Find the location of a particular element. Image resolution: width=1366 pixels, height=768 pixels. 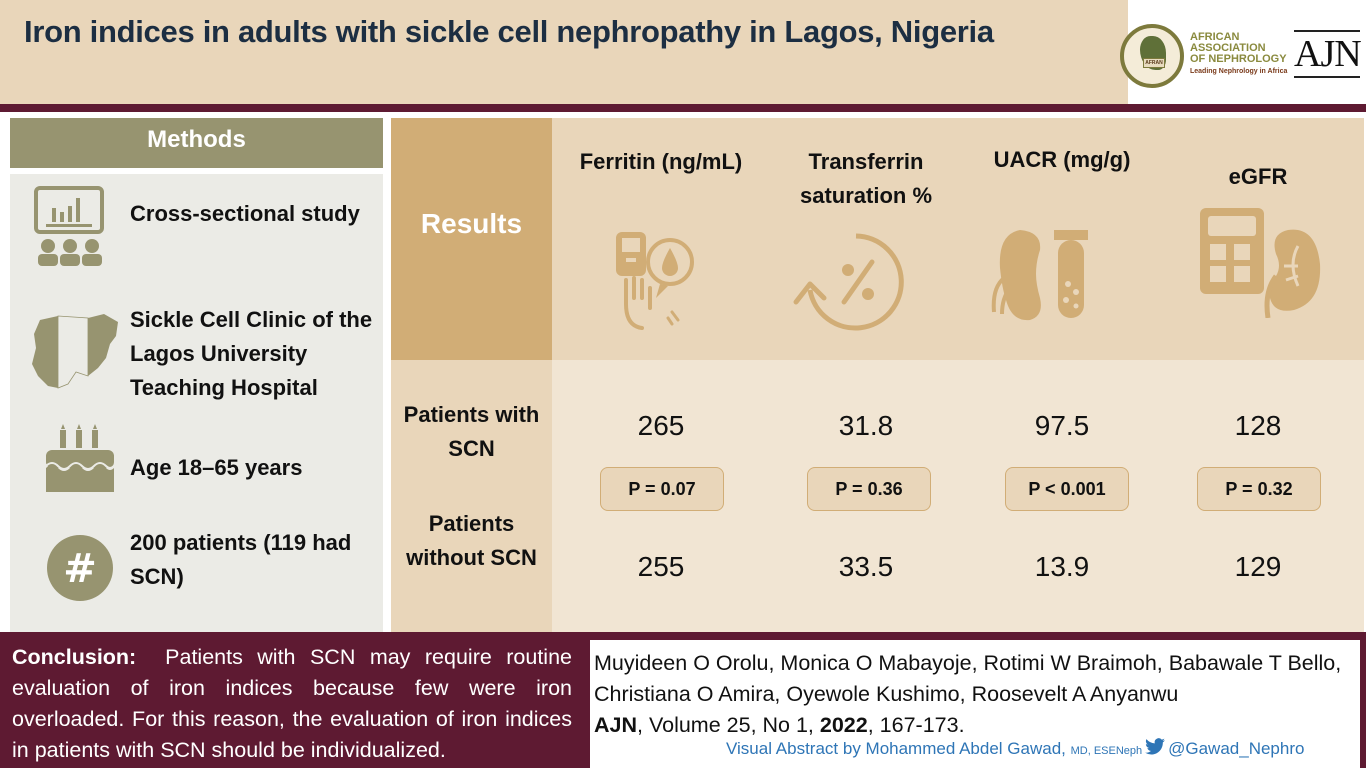

column-header-uacr: UACR (mg/g) is located at coordinates (1062, 159).